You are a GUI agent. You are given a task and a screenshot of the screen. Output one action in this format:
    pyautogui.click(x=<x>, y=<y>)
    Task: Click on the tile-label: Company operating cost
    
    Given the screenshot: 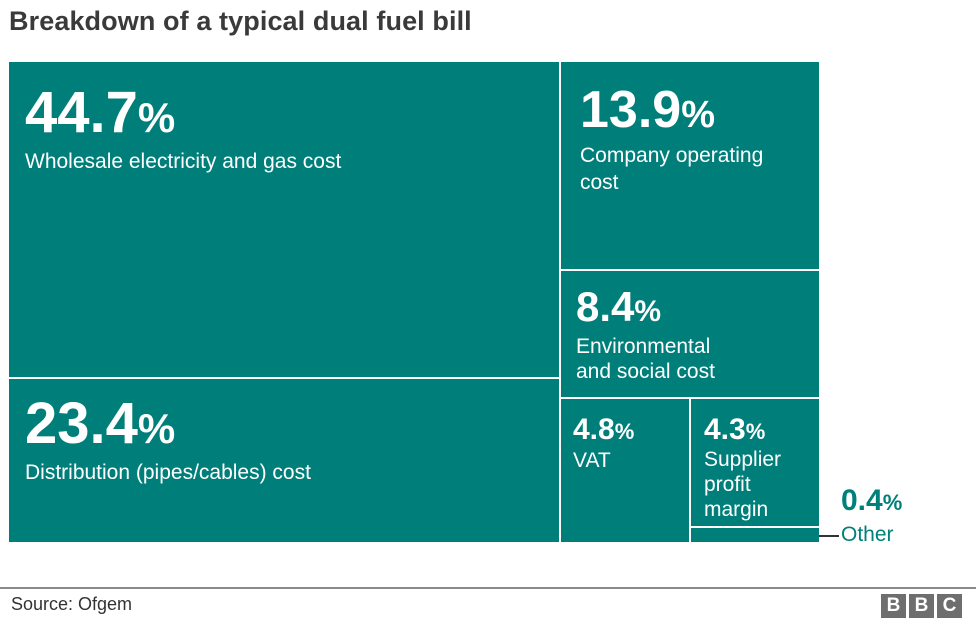 What is the action you would take?
    pyautogui.click(x=672, y=169)
    